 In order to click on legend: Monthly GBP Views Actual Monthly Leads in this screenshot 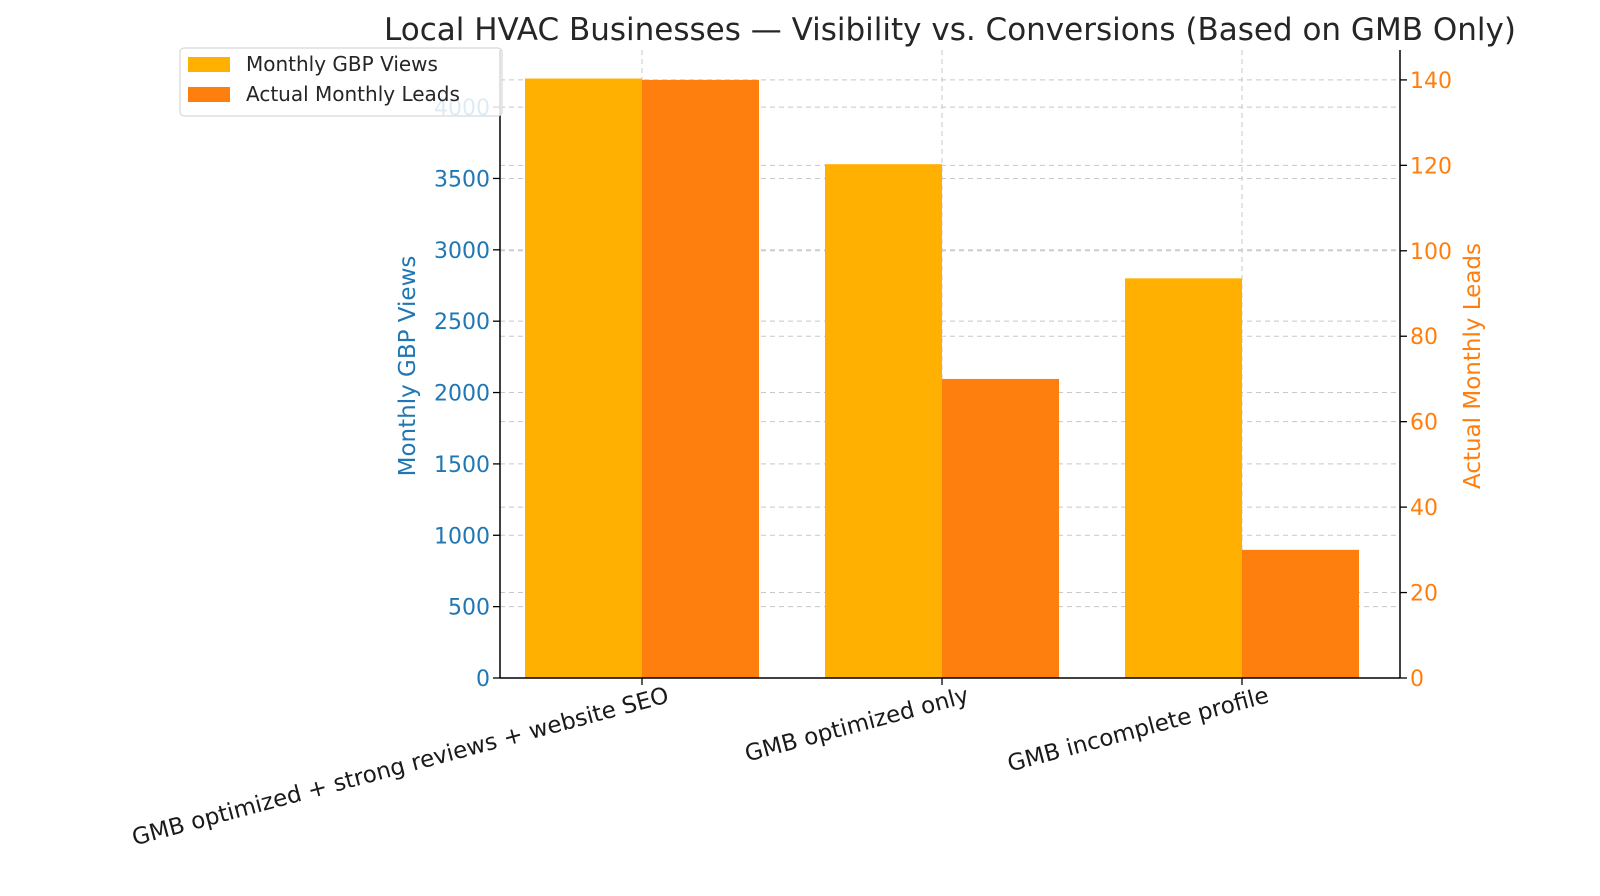, I will do `click(341, 82)`.